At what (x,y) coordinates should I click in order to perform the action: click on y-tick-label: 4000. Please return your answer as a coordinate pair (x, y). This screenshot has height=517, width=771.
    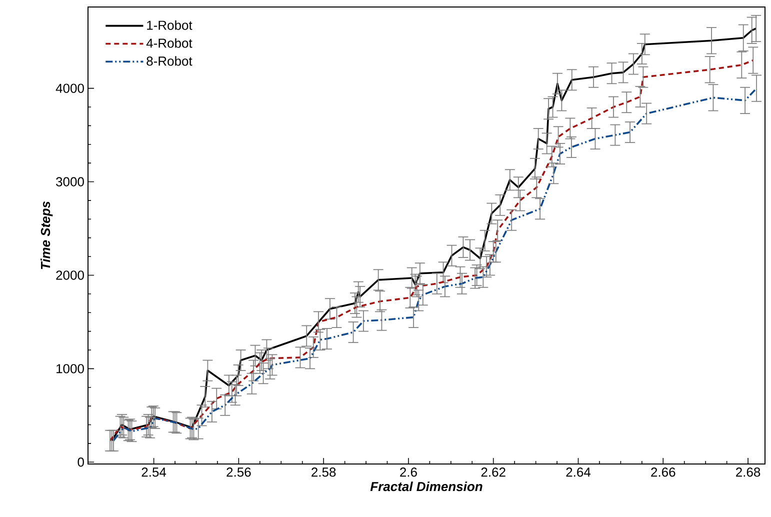
    Looking at the image, I should click on (70, 88).